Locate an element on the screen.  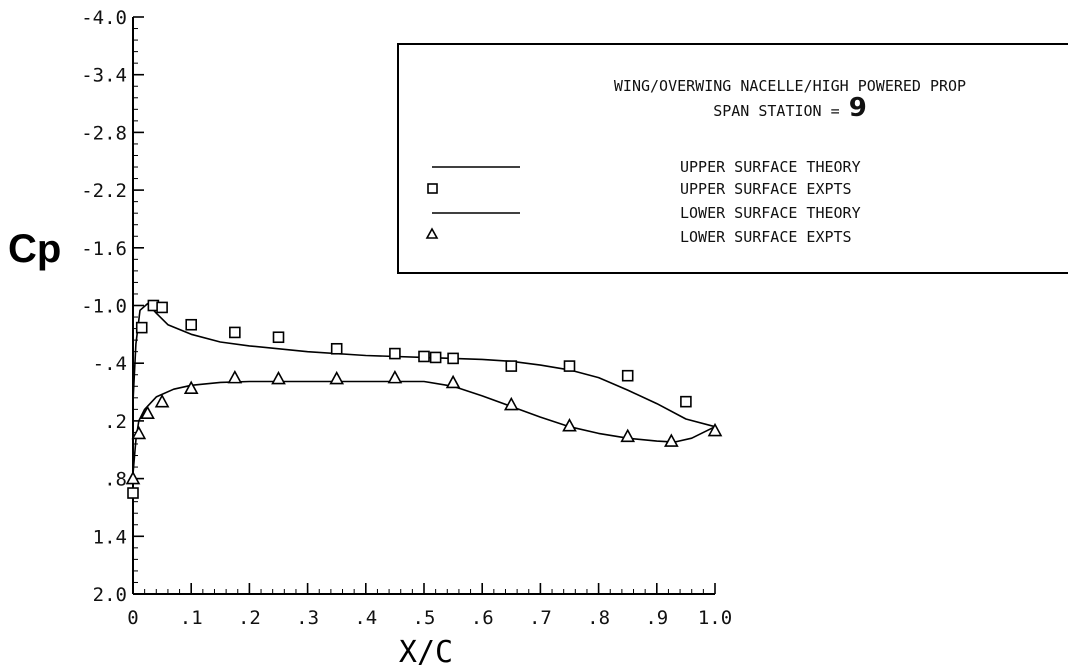
x-tick-label: .2 is located at coordinates (249, 618).